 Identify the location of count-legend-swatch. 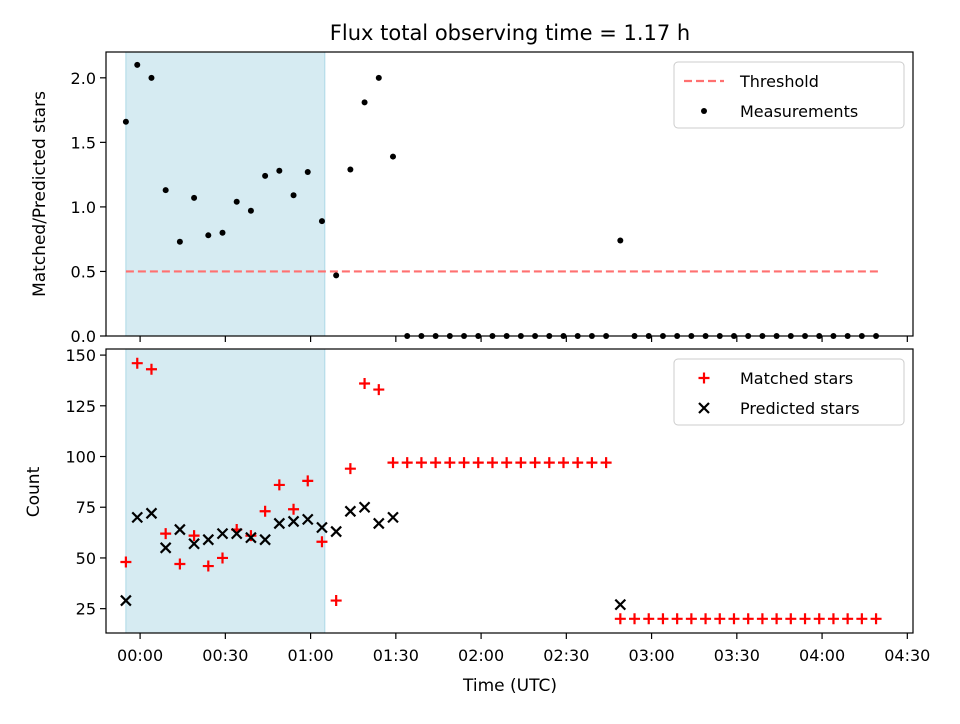
(704, 378).